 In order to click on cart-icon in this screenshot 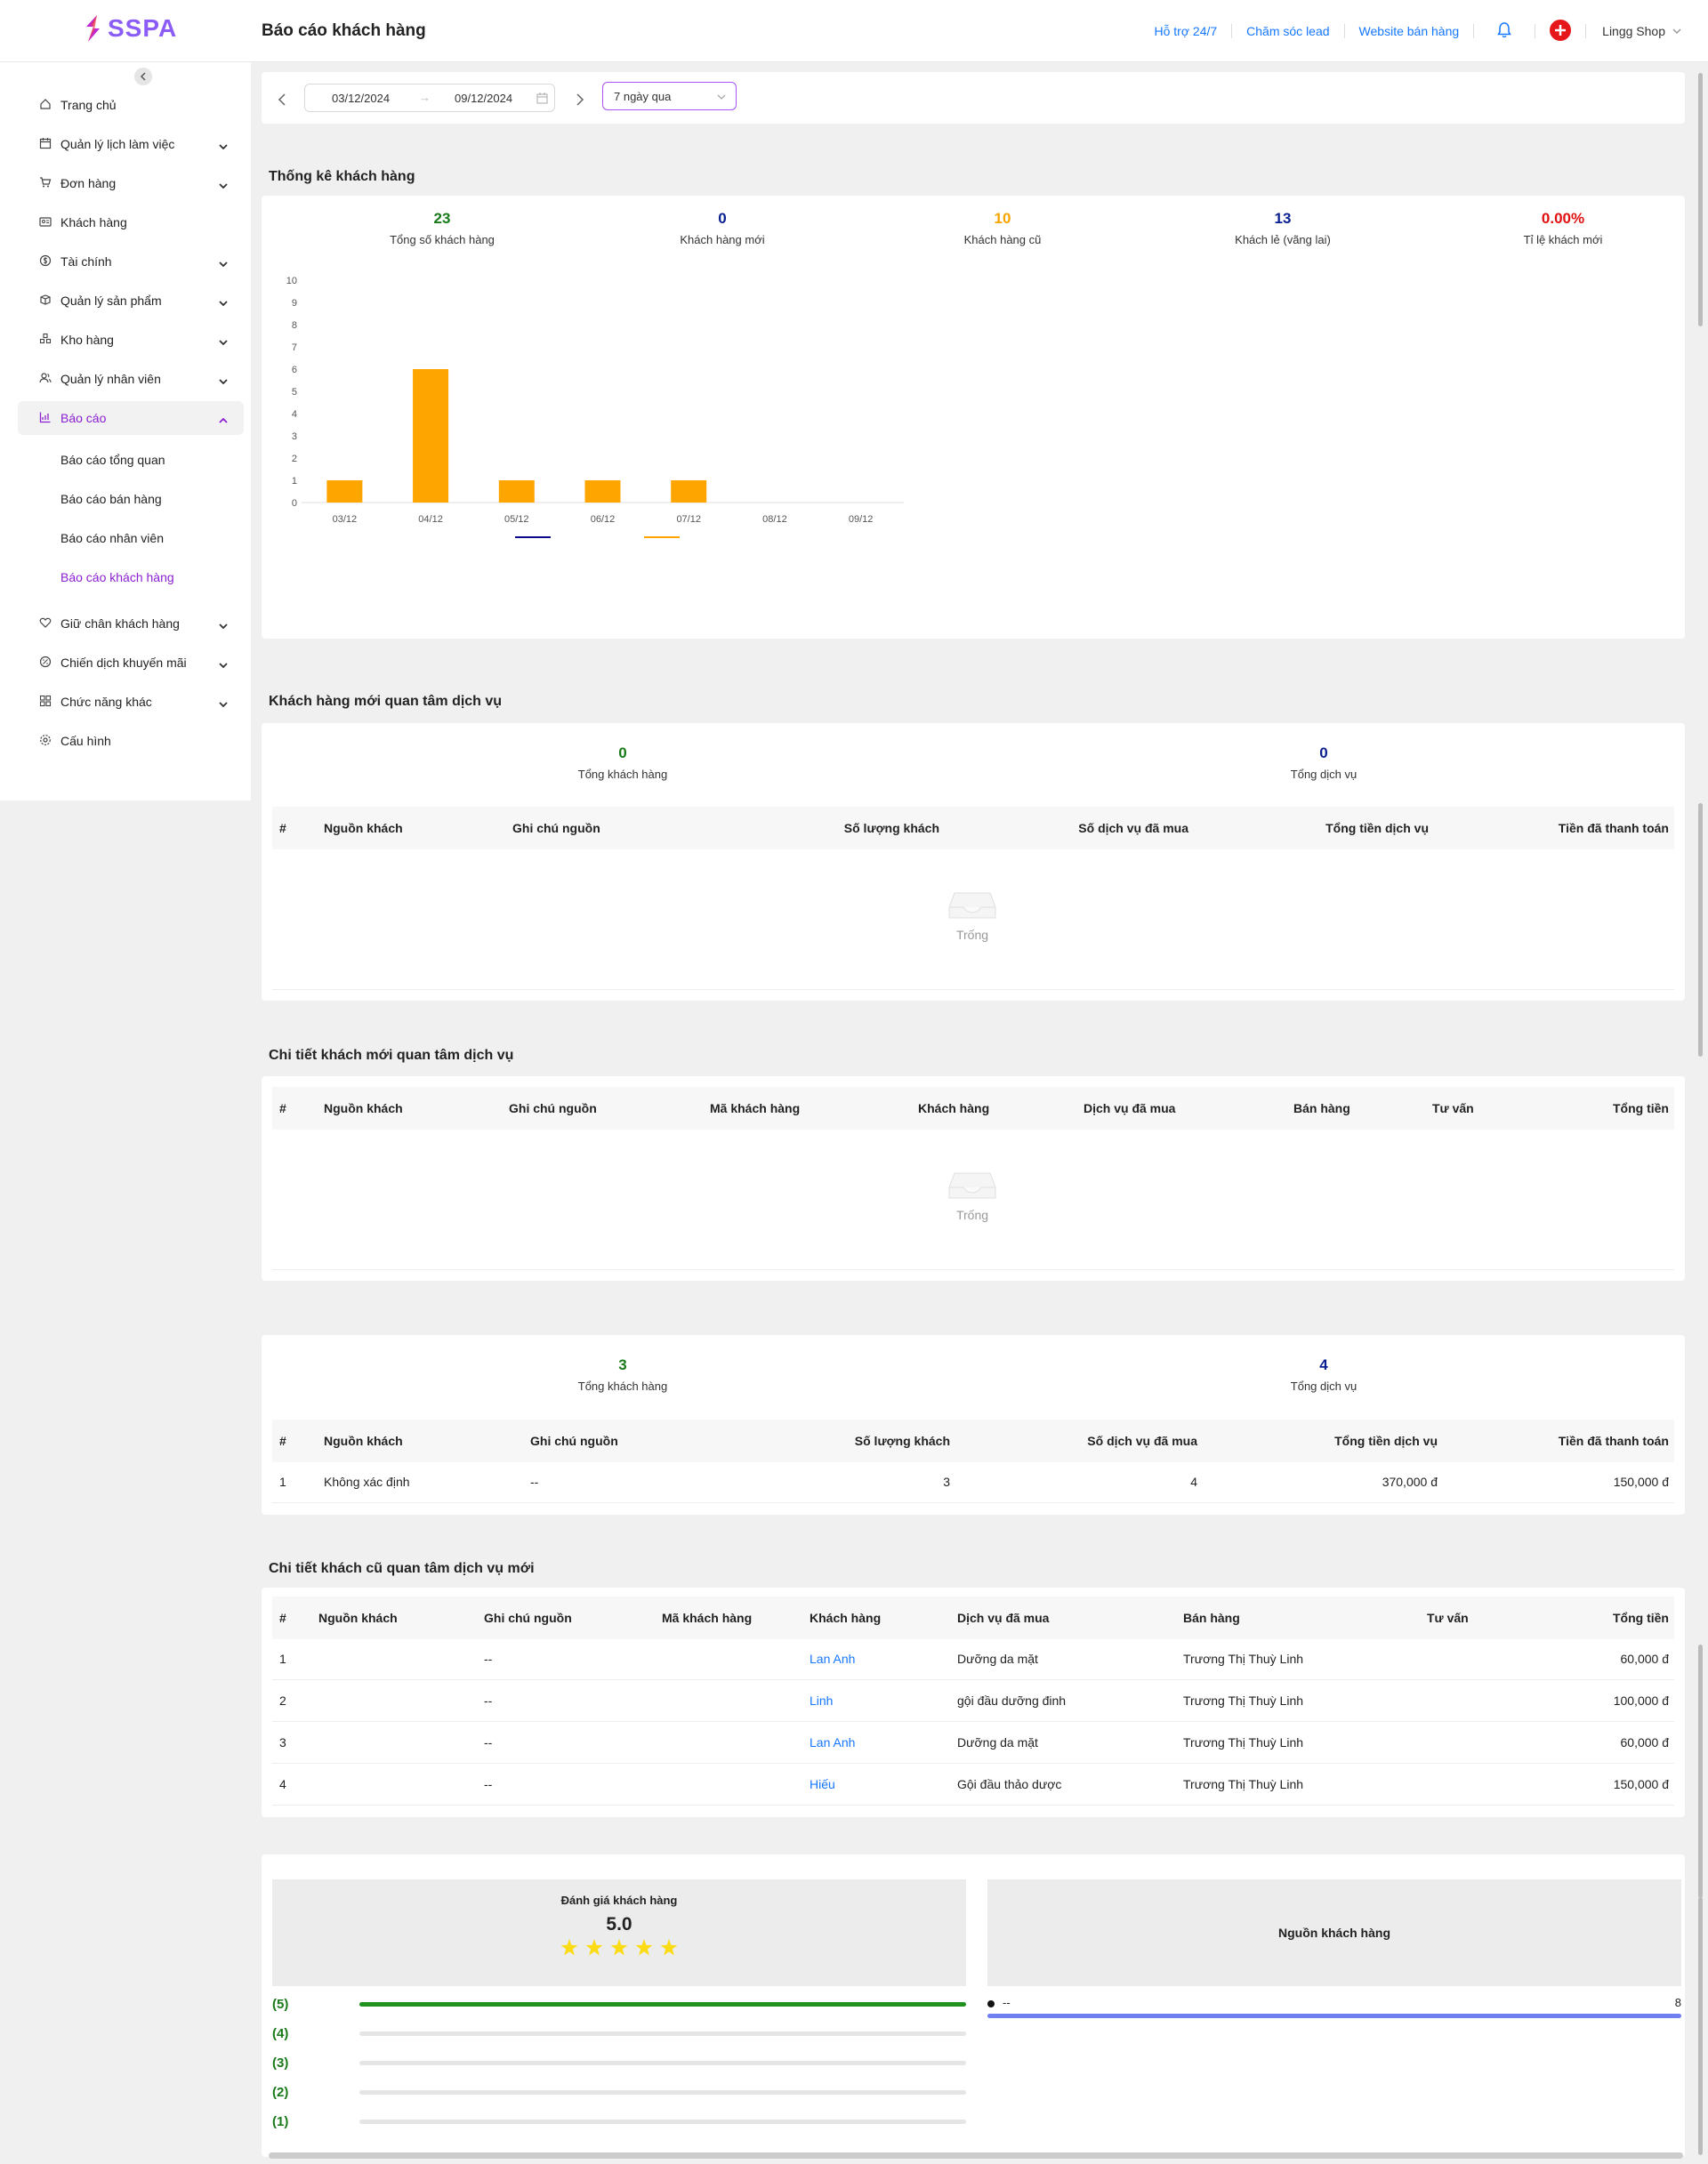, I will do `click(45, 183)`.